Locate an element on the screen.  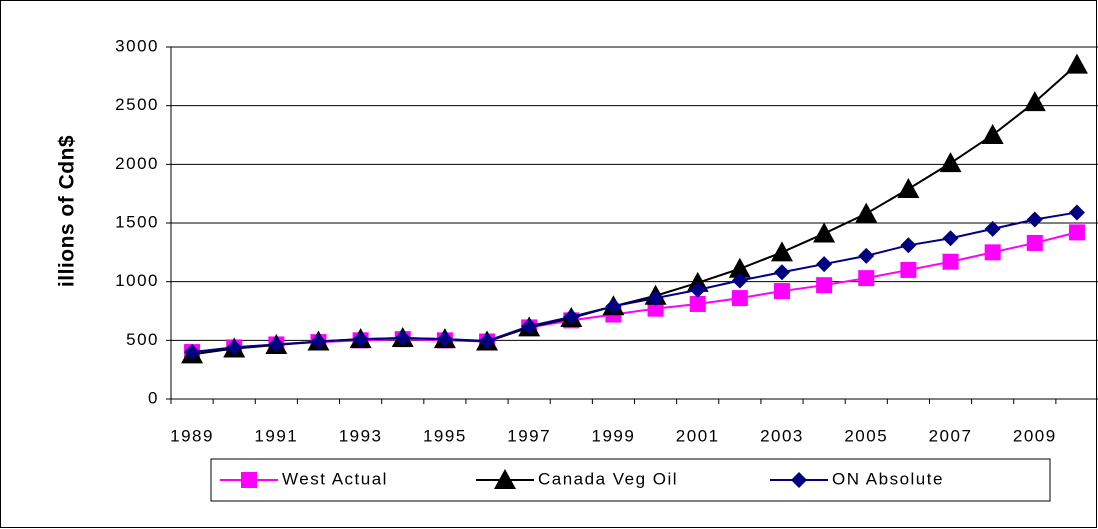
y-tick-label: 1500 is located at coordinates (137, 221).